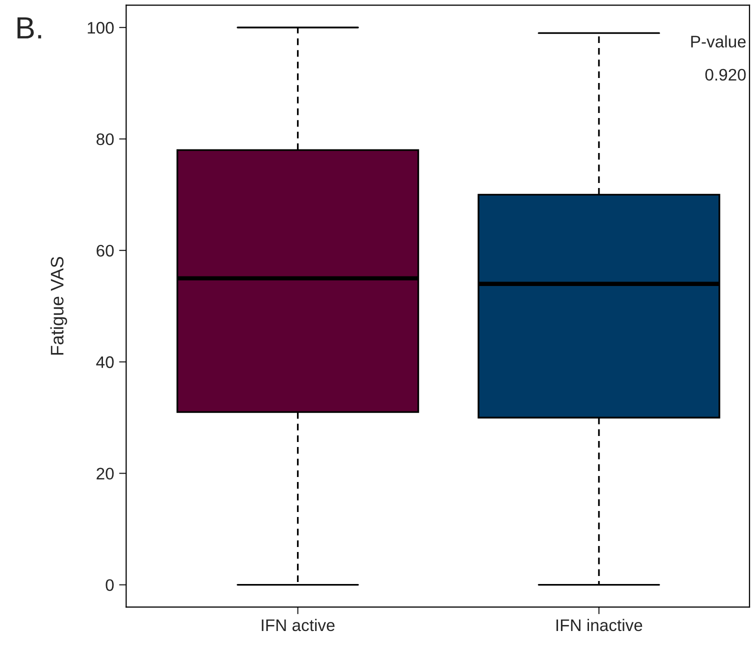  I want to click on annotation: P-value, so click(718, 41).